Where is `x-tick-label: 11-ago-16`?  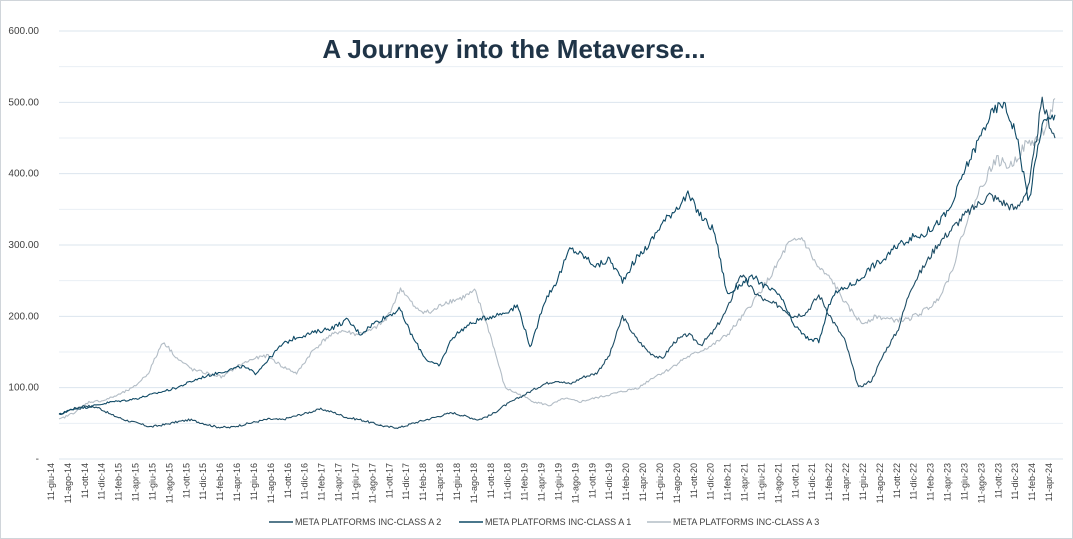 x-tick-label: 11-ago-16 is located at coordinates (271, 483).